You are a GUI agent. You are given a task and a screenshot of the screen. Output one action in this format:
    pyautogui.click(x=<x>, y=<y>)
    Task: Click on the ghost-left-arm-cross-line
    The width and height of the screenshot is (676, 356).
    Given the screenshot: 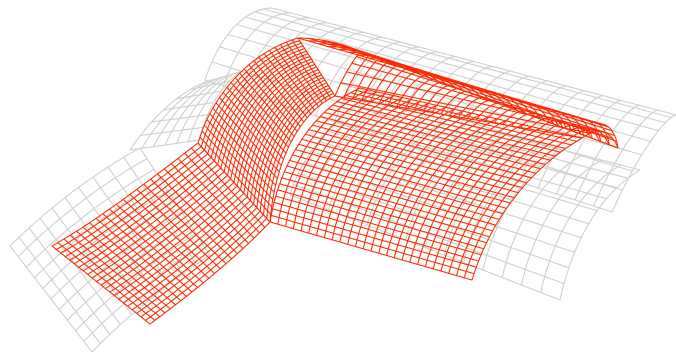 What is the action you would take?
    pyautogui.click(x=75, y=197)
    